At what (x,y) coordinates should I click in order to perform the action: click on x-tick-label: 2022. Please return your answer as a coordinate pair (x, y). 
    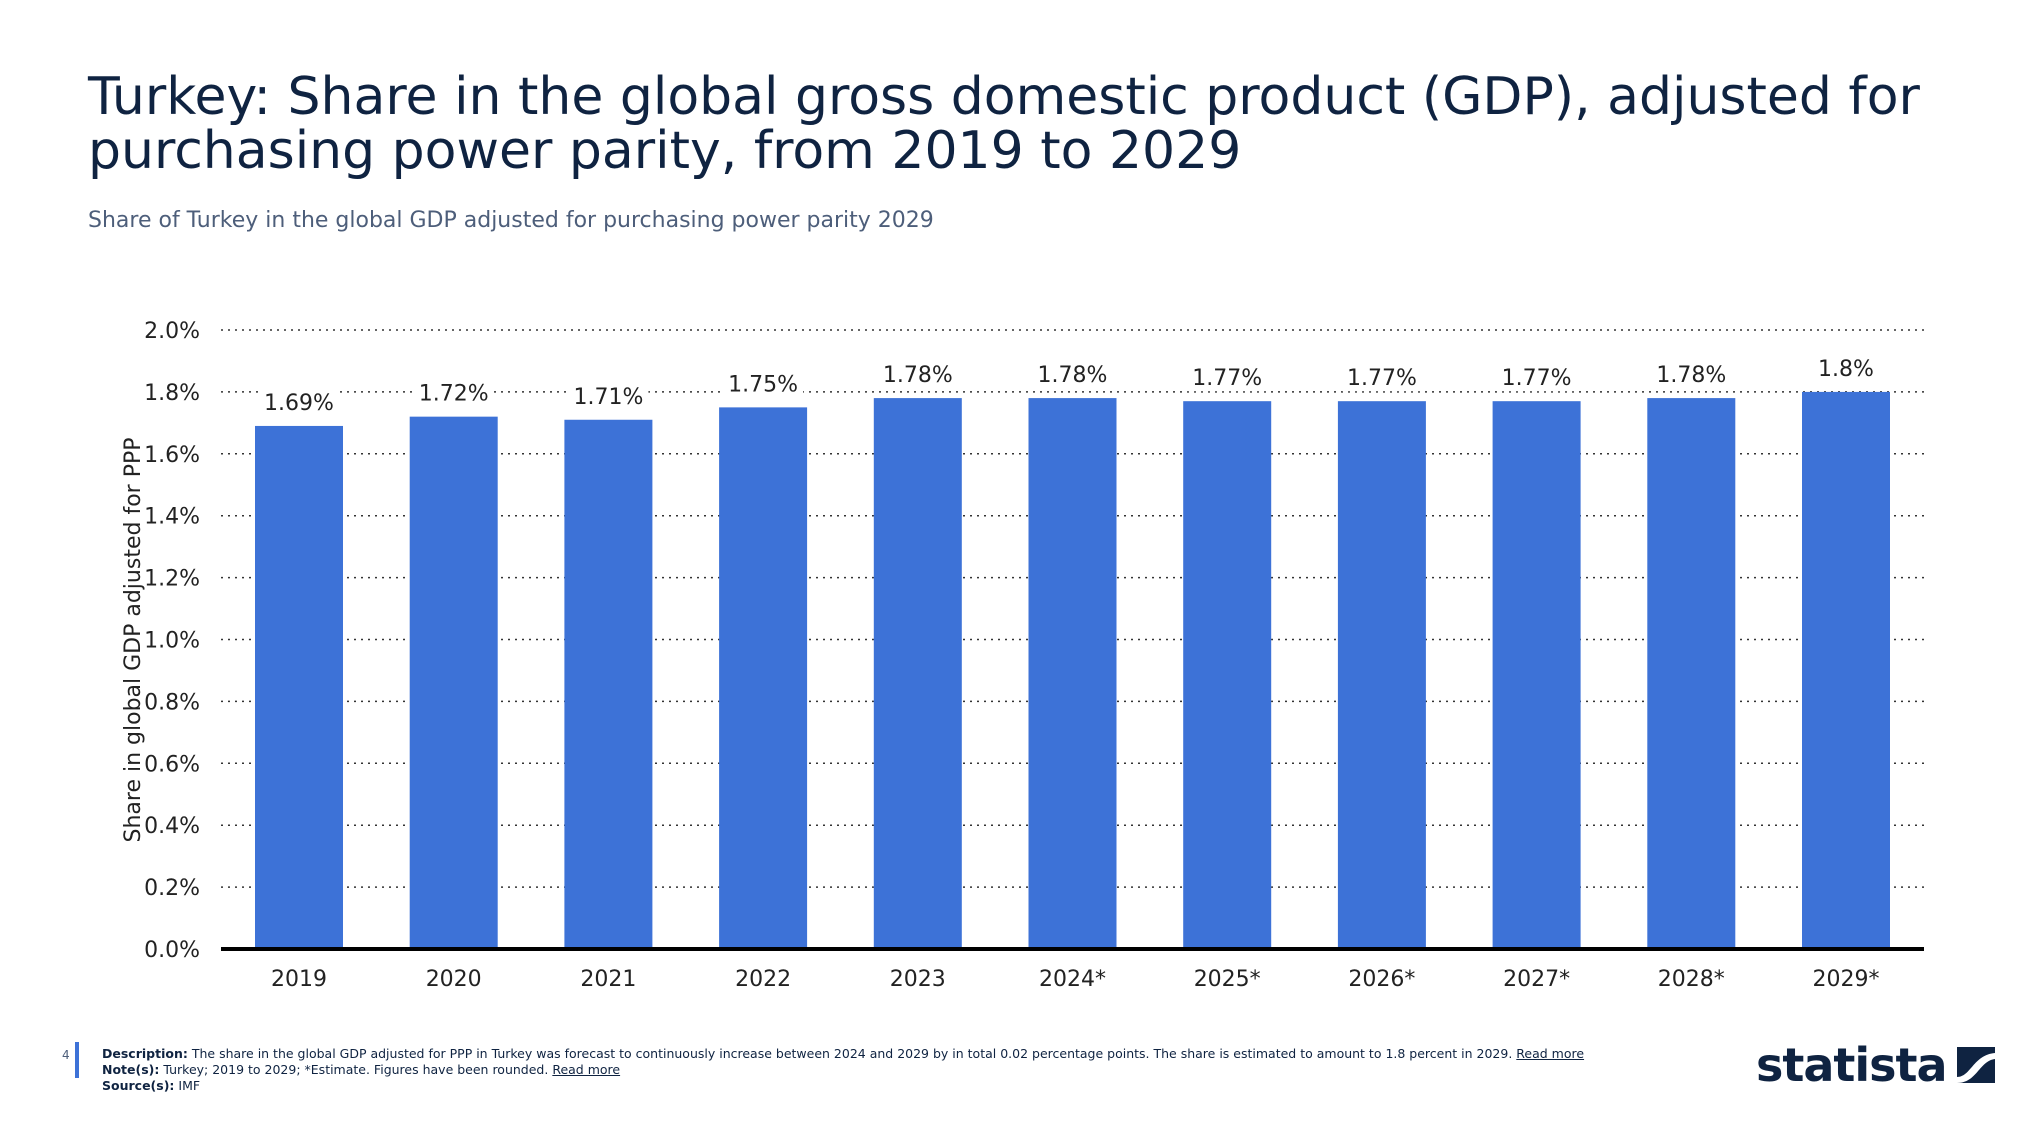
    Looking at the image, I should click on (763, 979).